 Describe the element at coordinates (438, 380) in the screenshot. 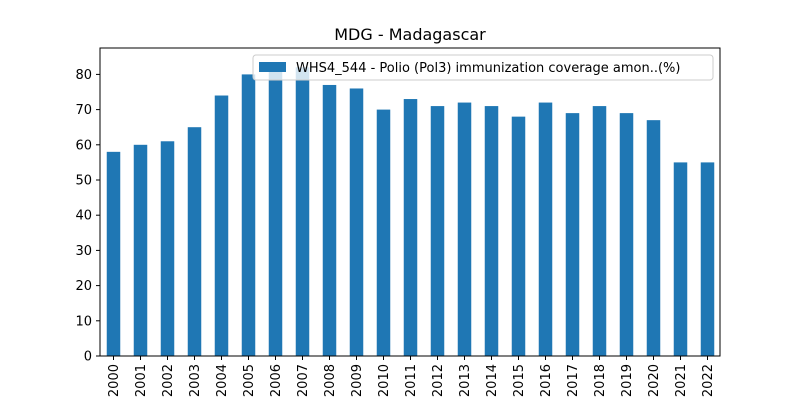

I see `x-tick-label: 2012` at that location.